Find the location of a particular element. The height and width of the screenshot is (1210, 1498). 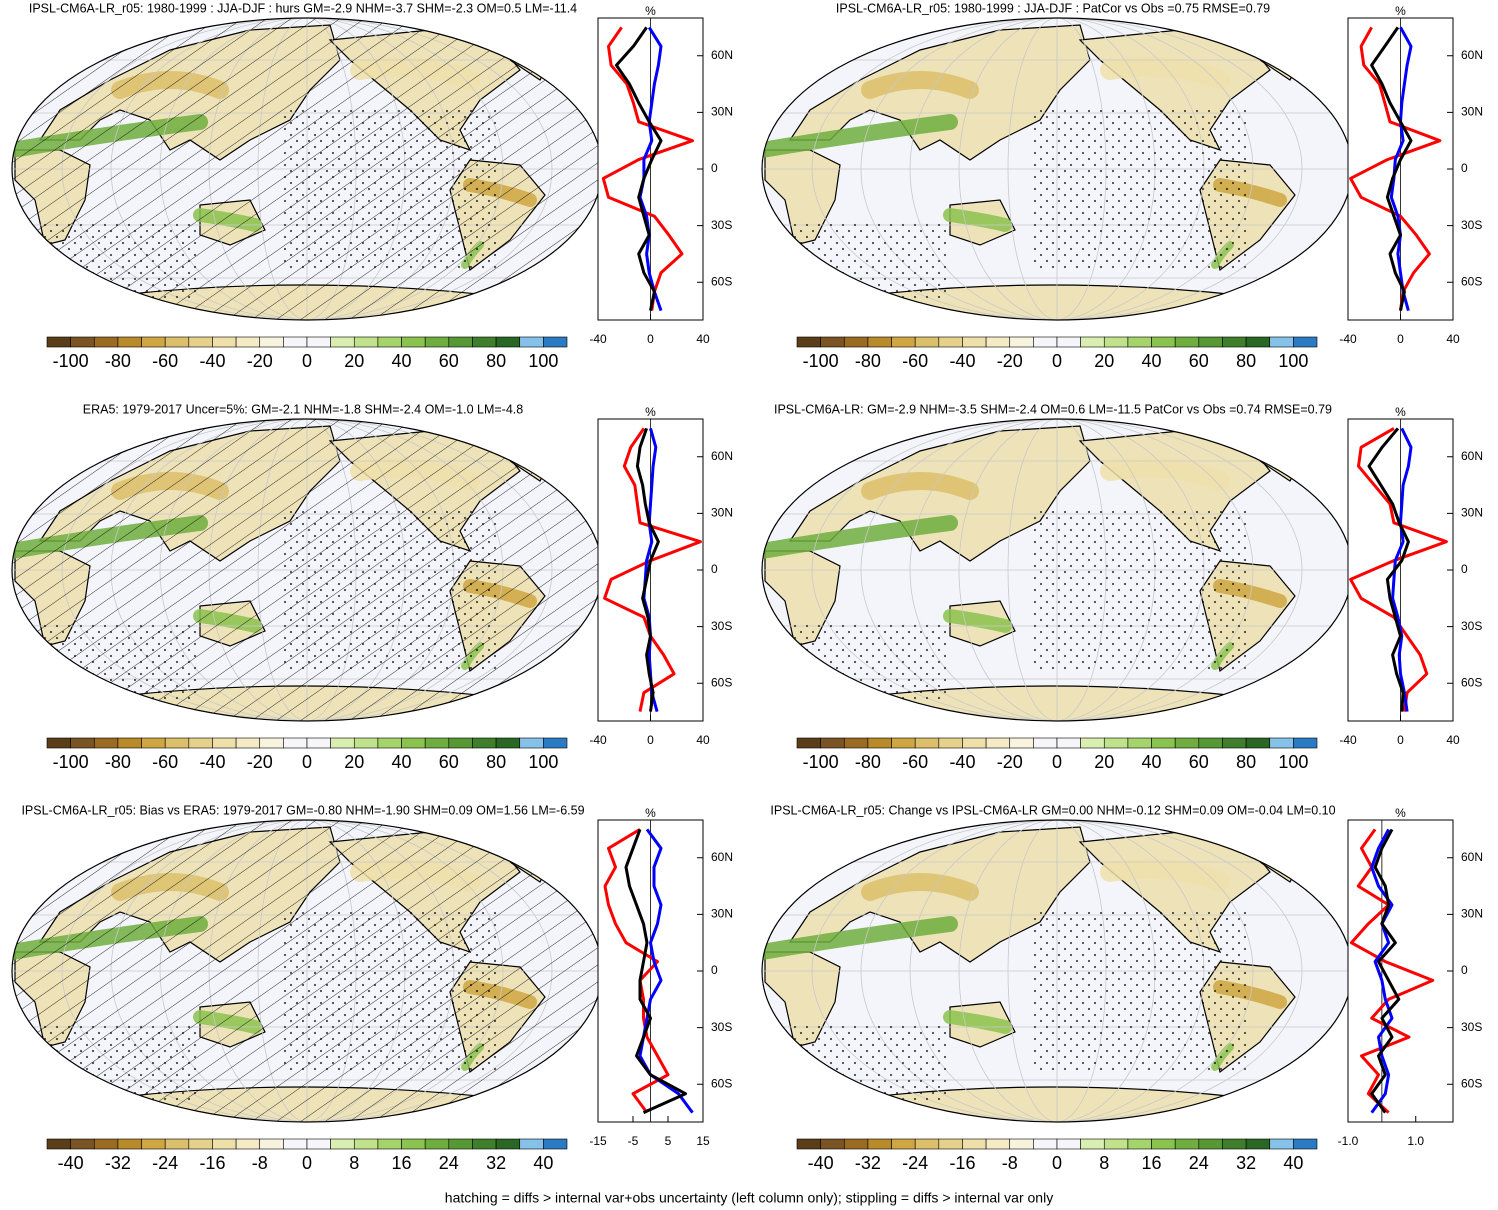

map-content is located at coordinates (1057, 575).